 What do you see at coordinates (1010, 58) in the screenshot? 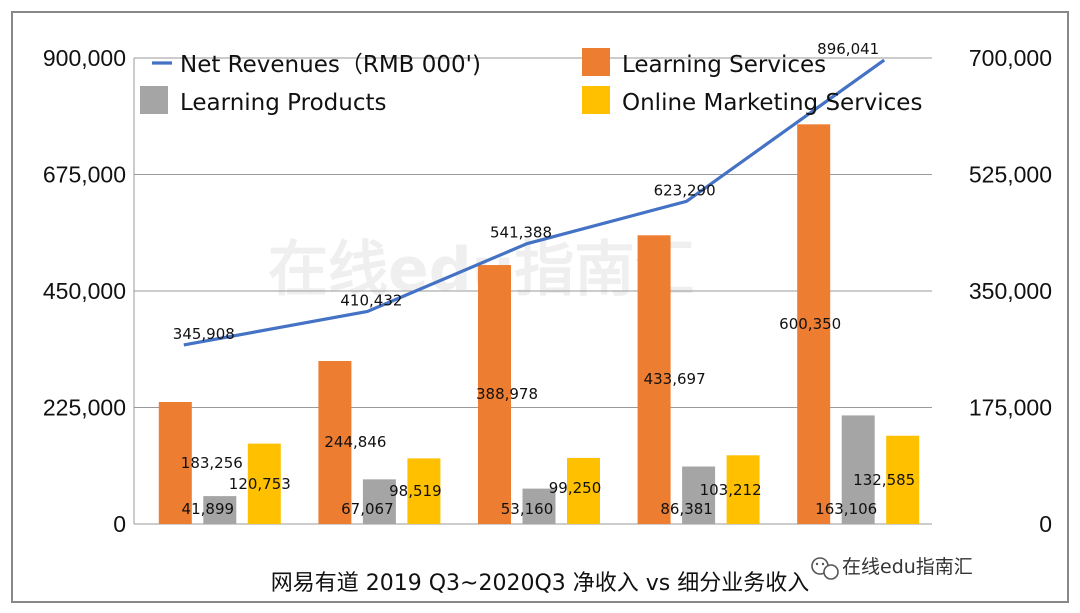
I see `right-tick-label: 700,000` at bounding box center [1010, 58].